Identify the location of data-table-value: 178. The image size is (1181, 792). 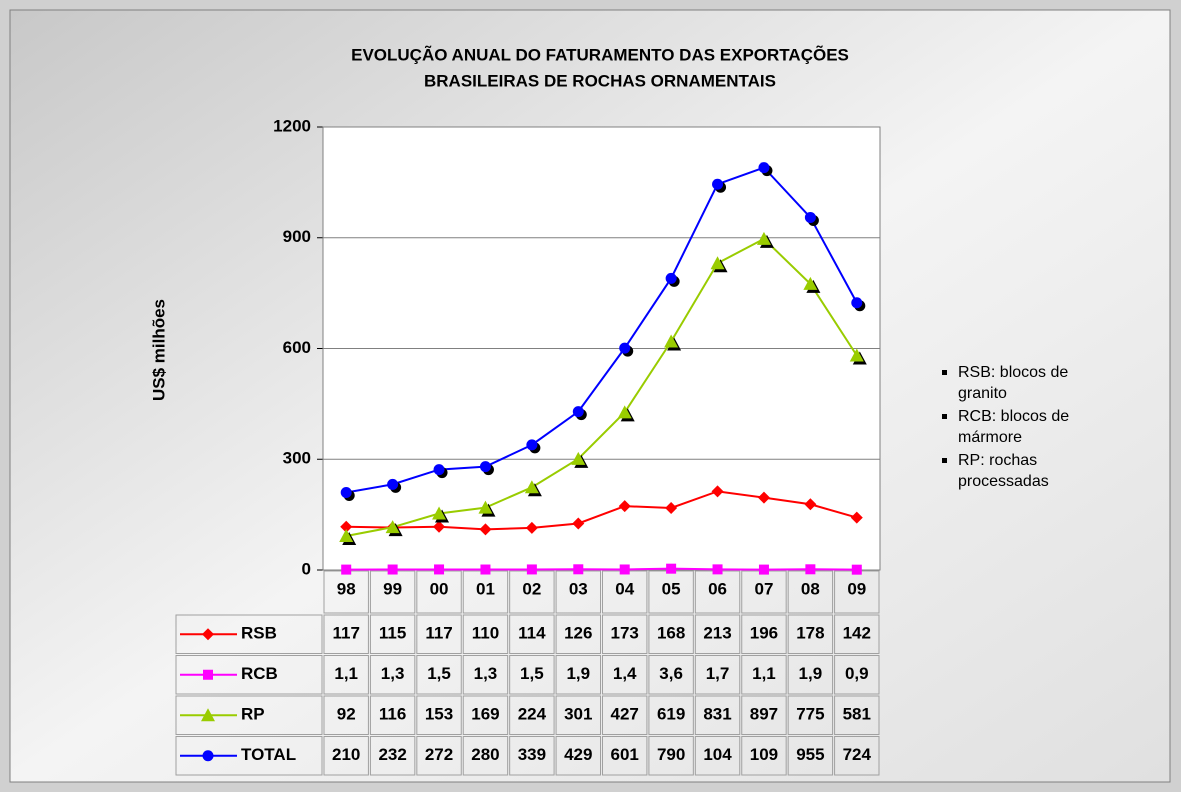
(810, 633).